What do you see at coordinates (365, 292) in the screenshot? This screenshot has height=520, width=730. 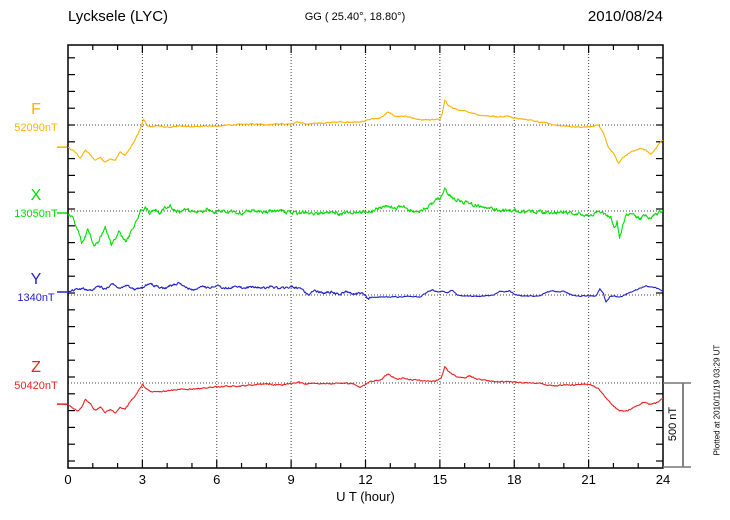 I see `trace-y` at bounding box center [365, 292].